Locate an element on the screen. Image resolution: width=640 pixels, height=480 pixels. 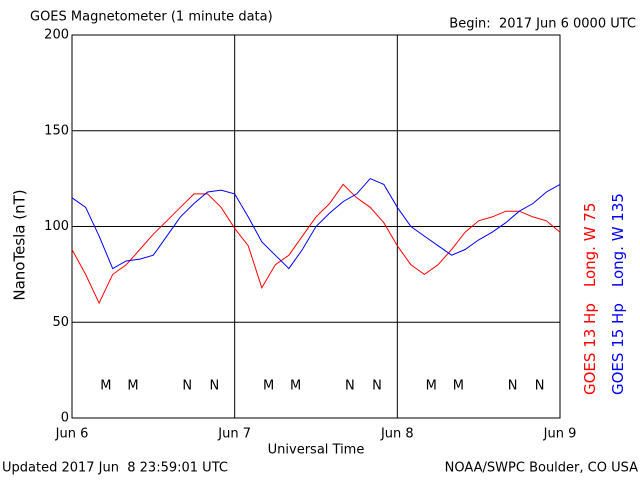
y-tick-label: 200 is located at coordinates (56, 35).